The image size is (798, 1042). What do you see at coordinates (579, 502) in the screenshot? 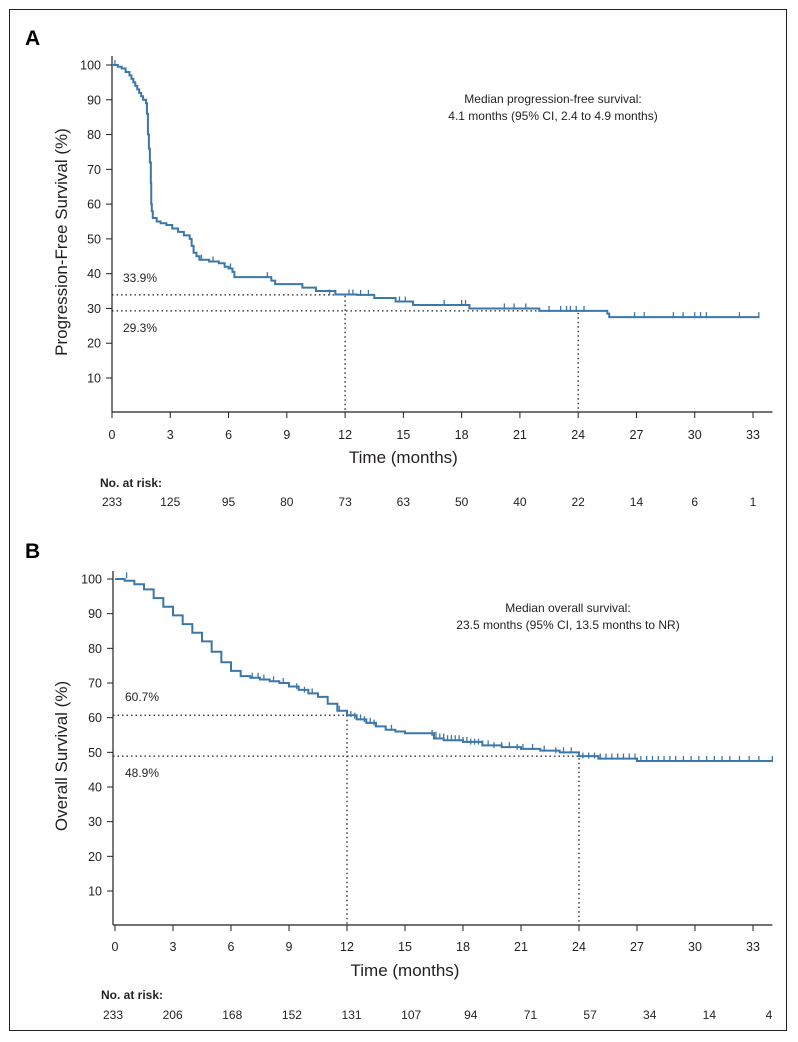
I see `risk-table-number: 22` at bounding box center [579, 502].